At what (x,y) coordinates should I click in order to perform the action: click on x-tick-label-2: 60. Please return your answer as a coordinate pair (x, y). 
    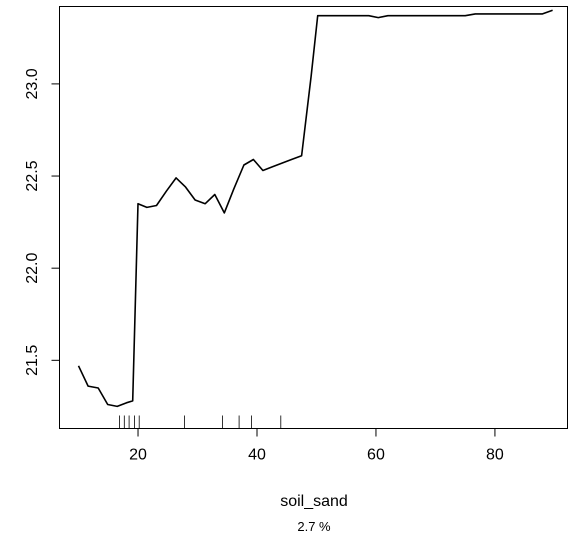
    Looking at the image, I should click on (376, 455).